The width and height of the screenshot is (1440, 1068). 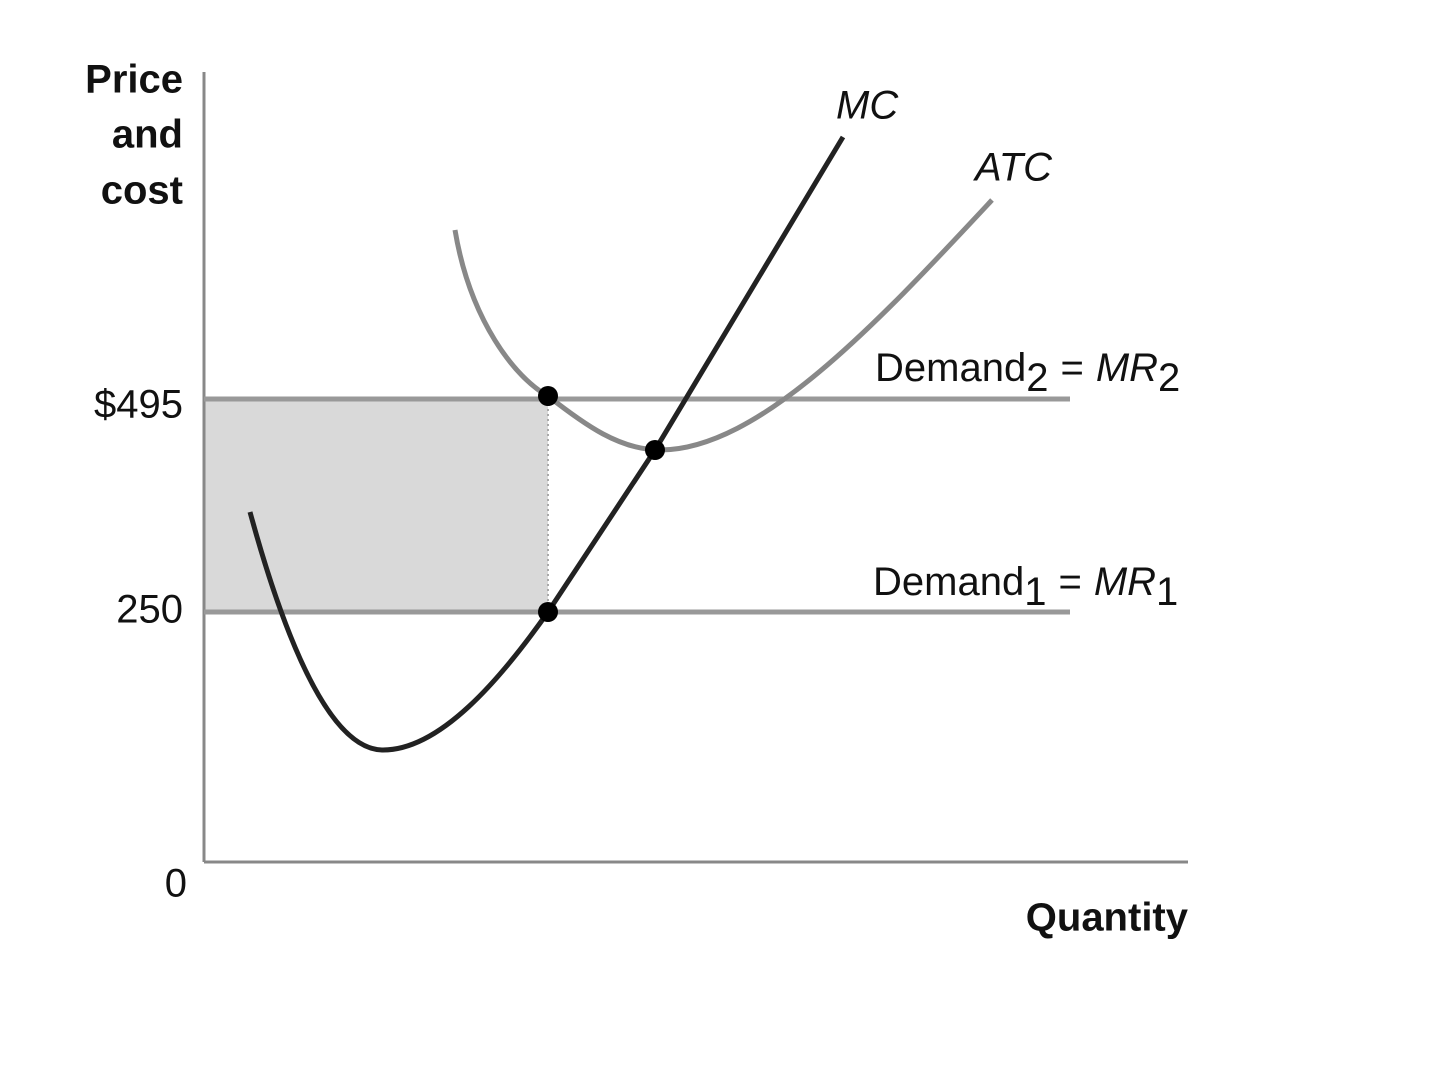 I want to click on curve-label: ATC, so click(x=1013, y=168).